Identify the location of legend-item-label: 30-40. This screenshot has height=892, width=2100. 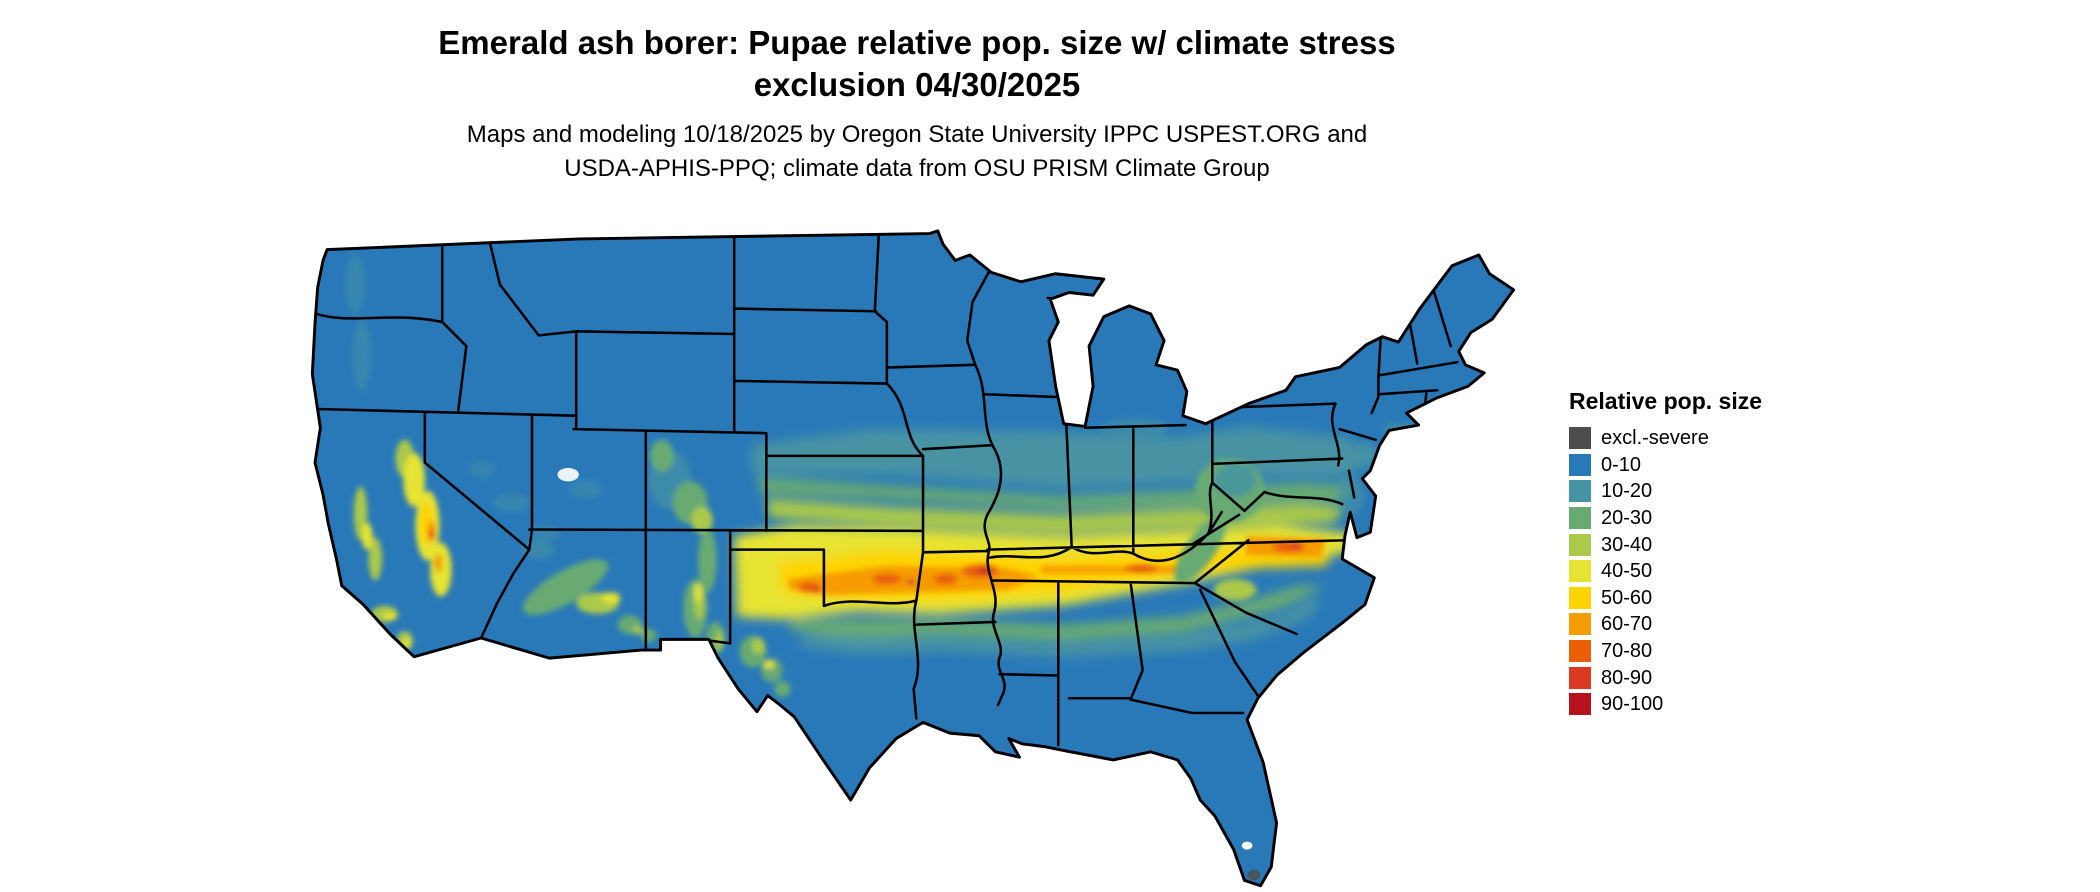
(1627, 544).